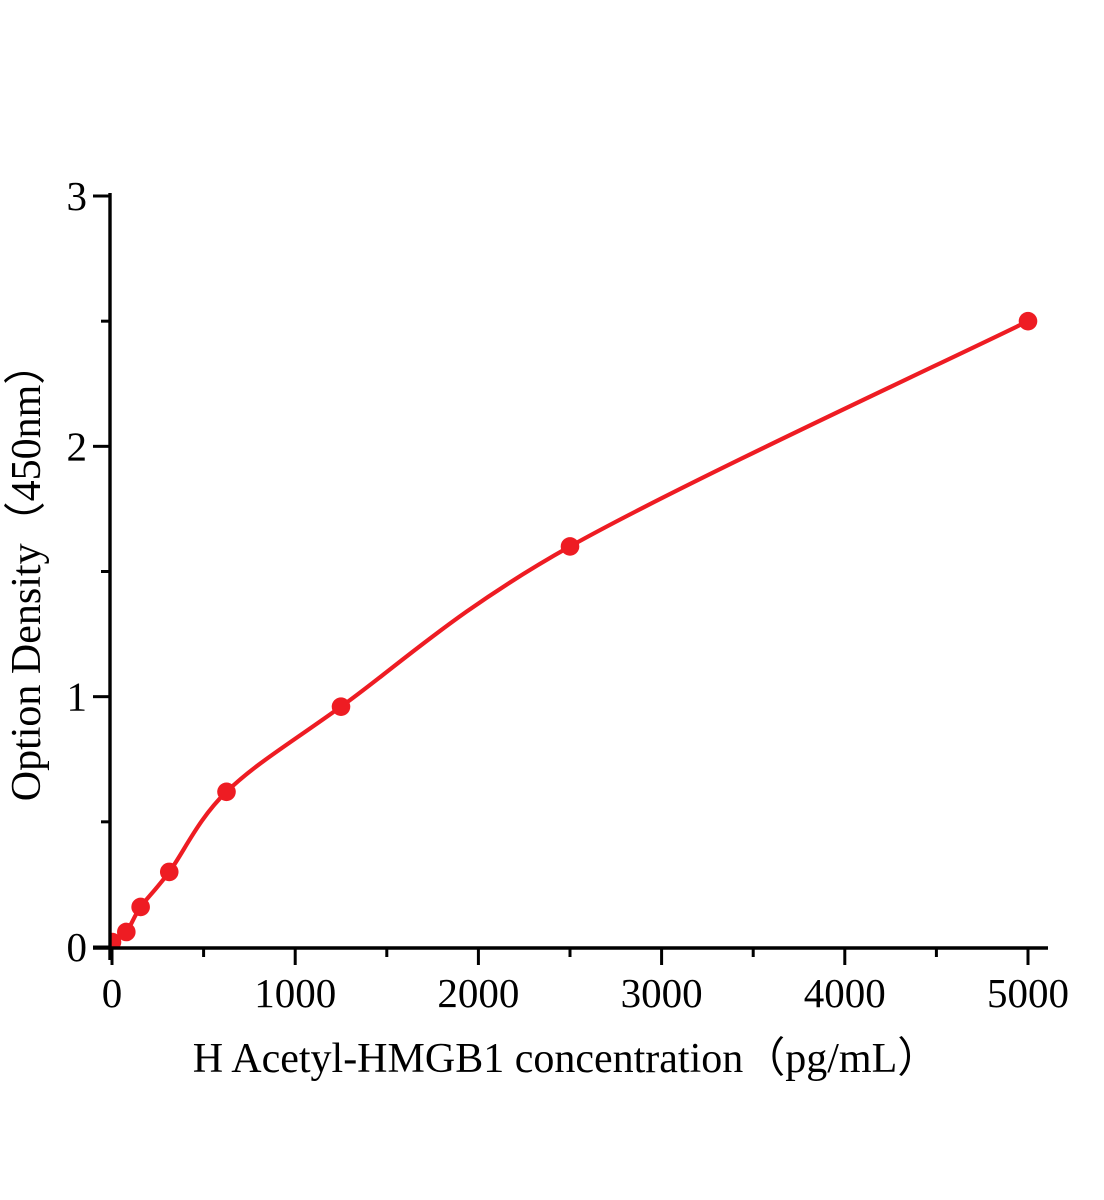  Describe the element at coordinates (566, 1059) in the screenshot. I see `x-axis-title: H Acetyl-HMGB1 concentration（pg/mL）` at that location.